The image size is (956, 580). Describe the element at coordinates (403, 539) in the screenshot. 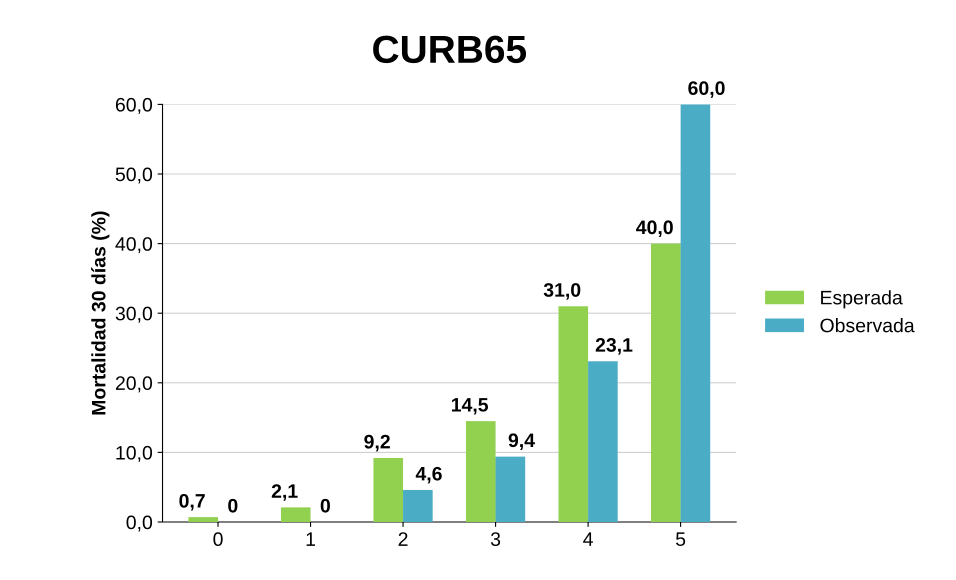

I see `x-tick-label: 2` at that location.